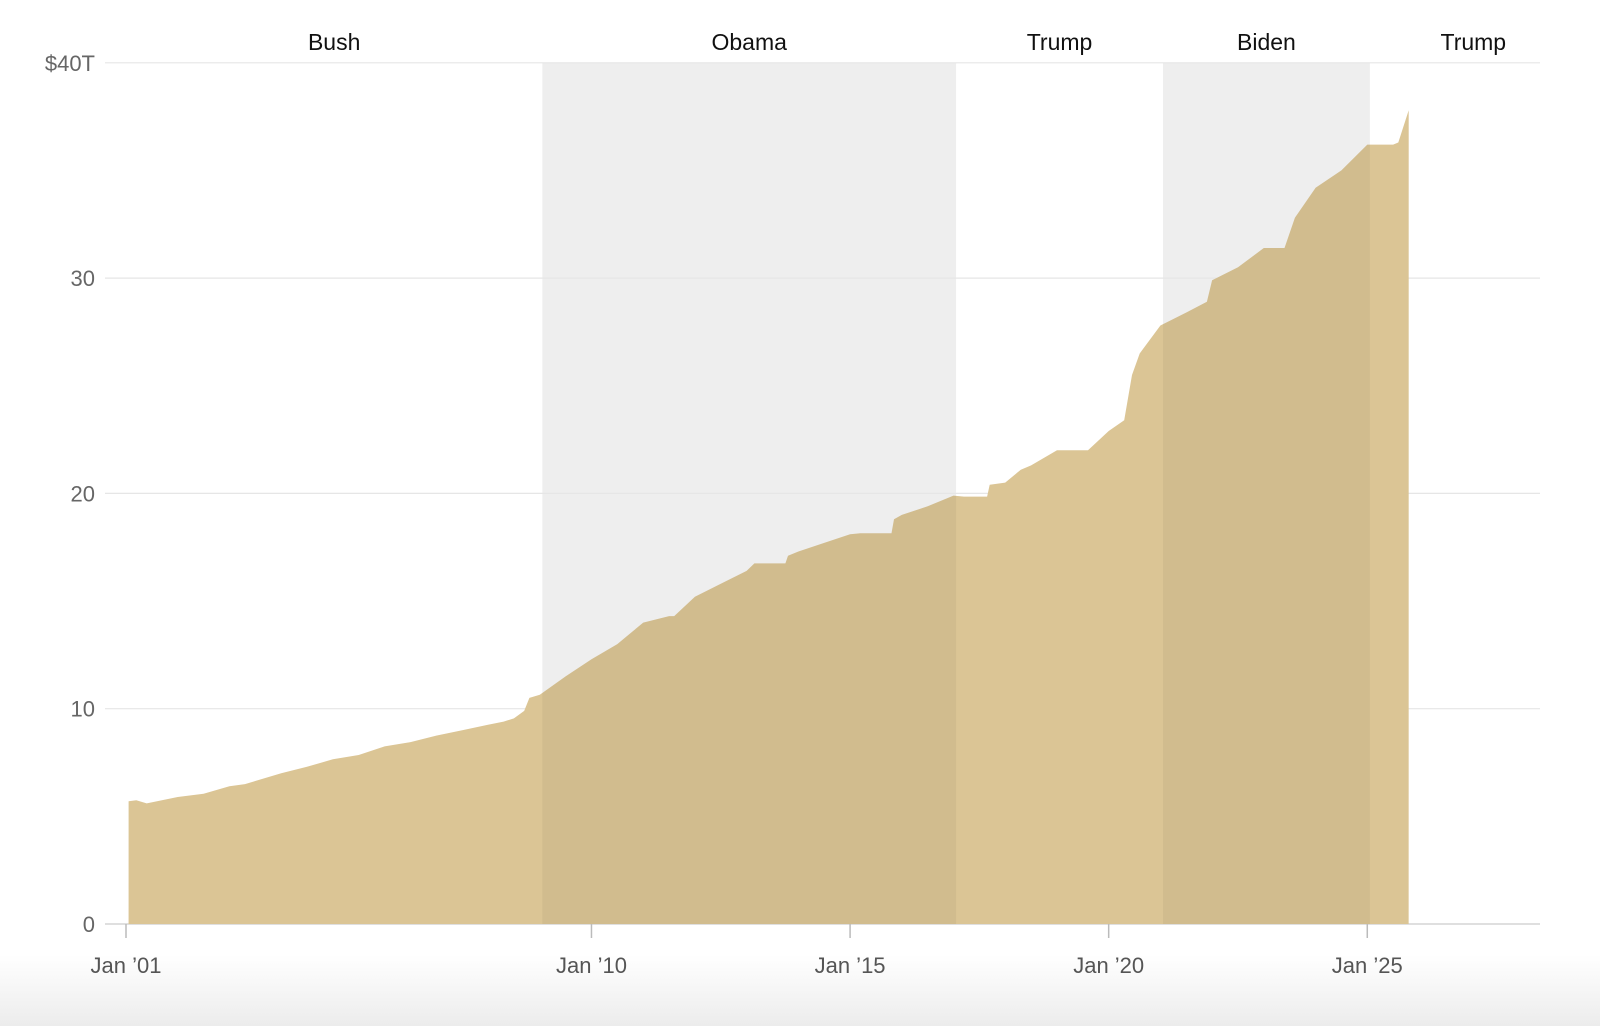 The width and height of the screenshot is (1600, 1026). I want to click on x-tick-label: Jan ’25, so click(1367, 965).